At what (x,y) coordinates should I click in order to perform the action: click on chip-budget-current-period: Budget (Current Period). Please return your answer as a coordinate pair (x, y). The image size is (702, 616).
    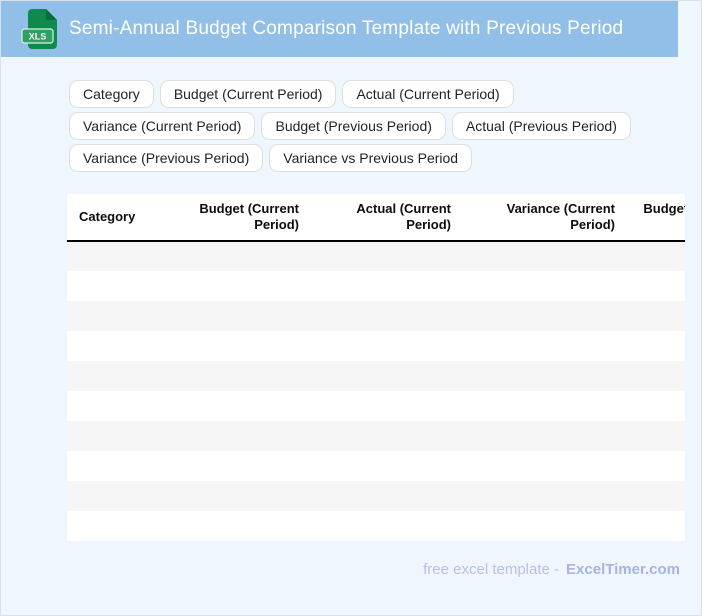
    Looking at the image, I should click on (248, 94).